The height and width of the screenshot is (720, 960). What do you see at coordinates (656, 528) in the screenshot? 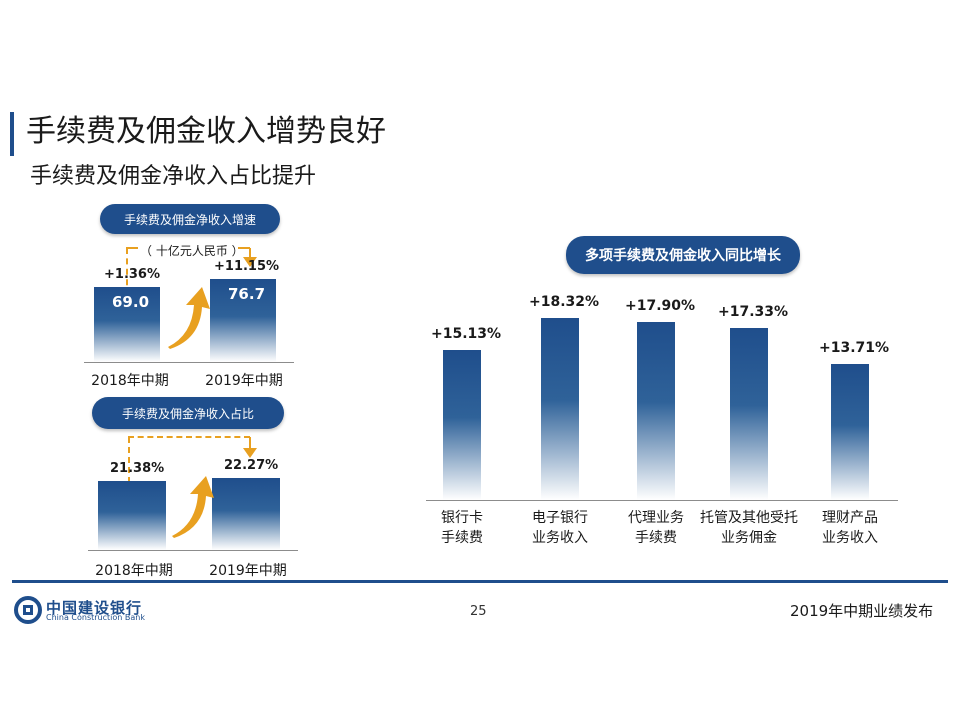
I see `chart3-category-label-3: 代理业务 手续费` at bounding box center [656, 528].